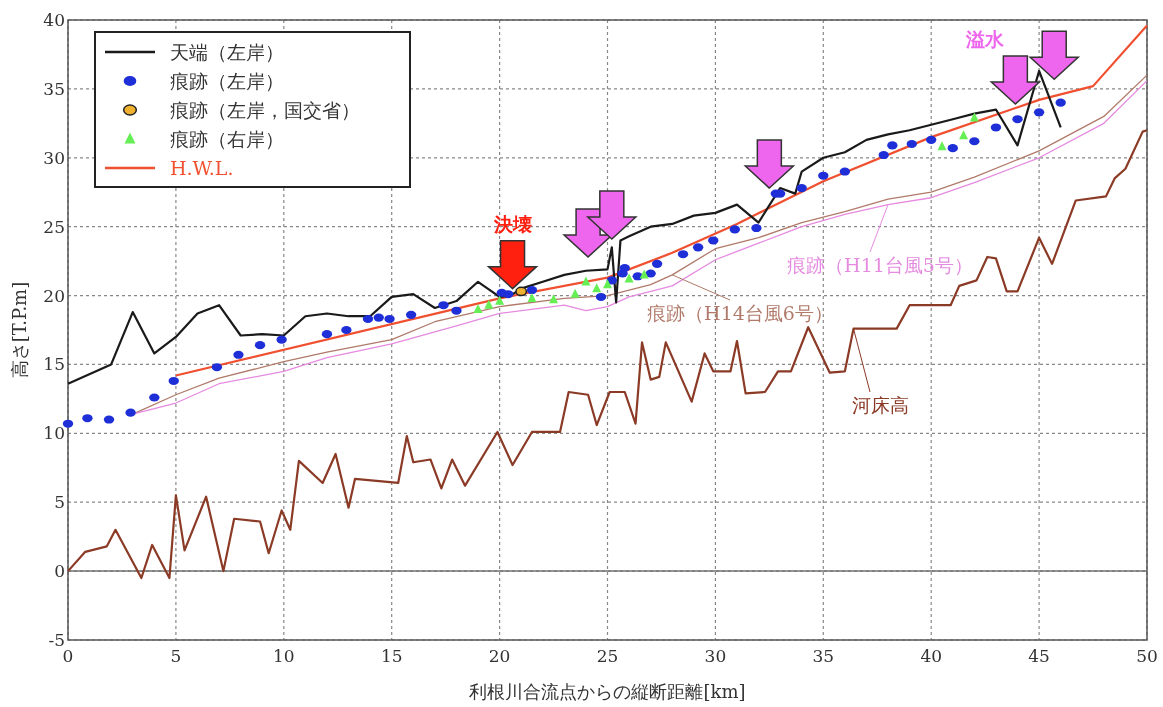  What do you see at coordinates (19, 330) in the screenshot?
I see `y-axis-title: 高さ[T.P.m]` at bounding box center [19, 330].